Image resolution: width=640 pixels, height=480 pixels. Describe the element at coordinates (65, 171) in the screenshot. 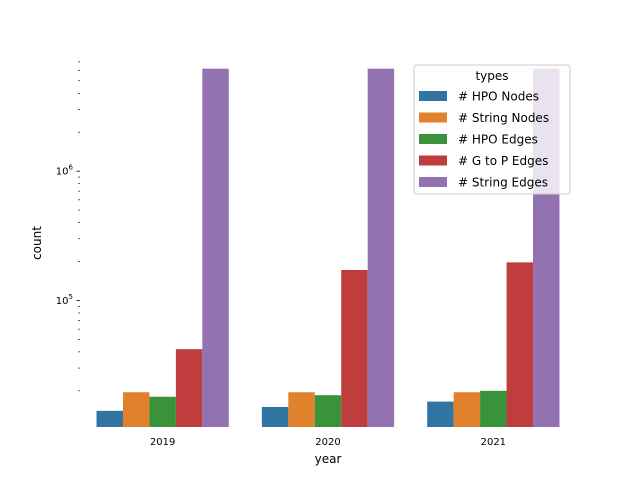

I see `y-tick-label: 10⁶` at that location.